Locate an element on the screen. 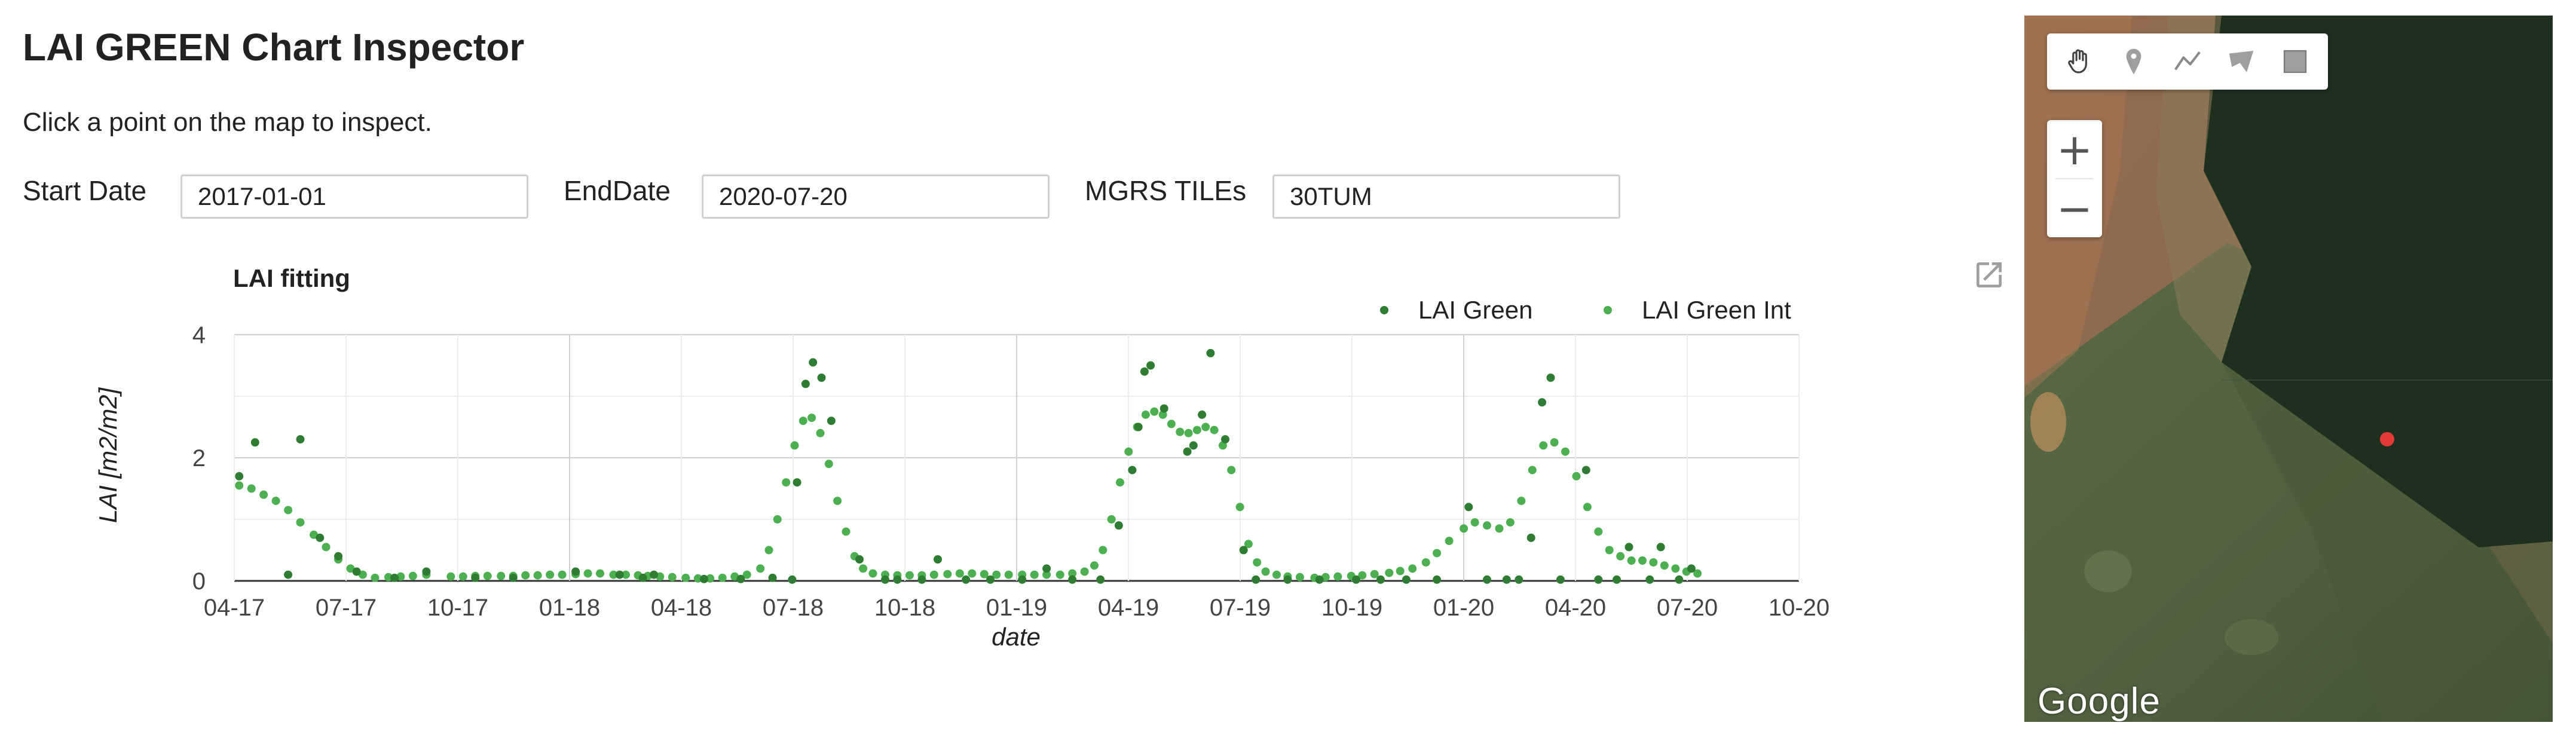  start-date-input is located at coordinates (354, 196).